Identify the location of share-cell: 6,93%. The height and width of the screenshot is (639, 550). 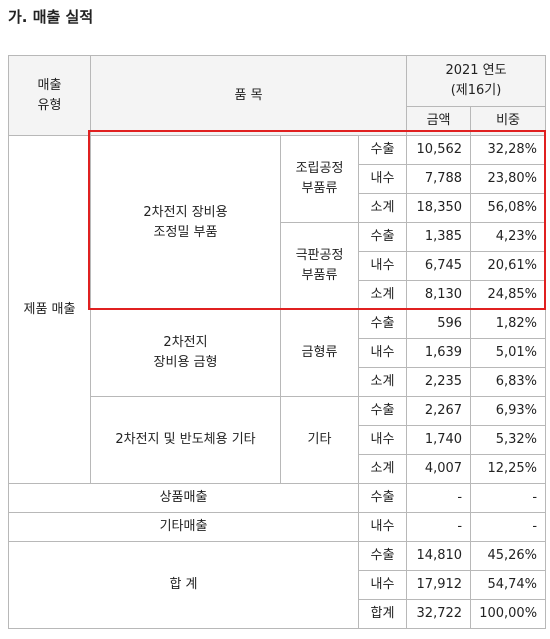
(508, 411).